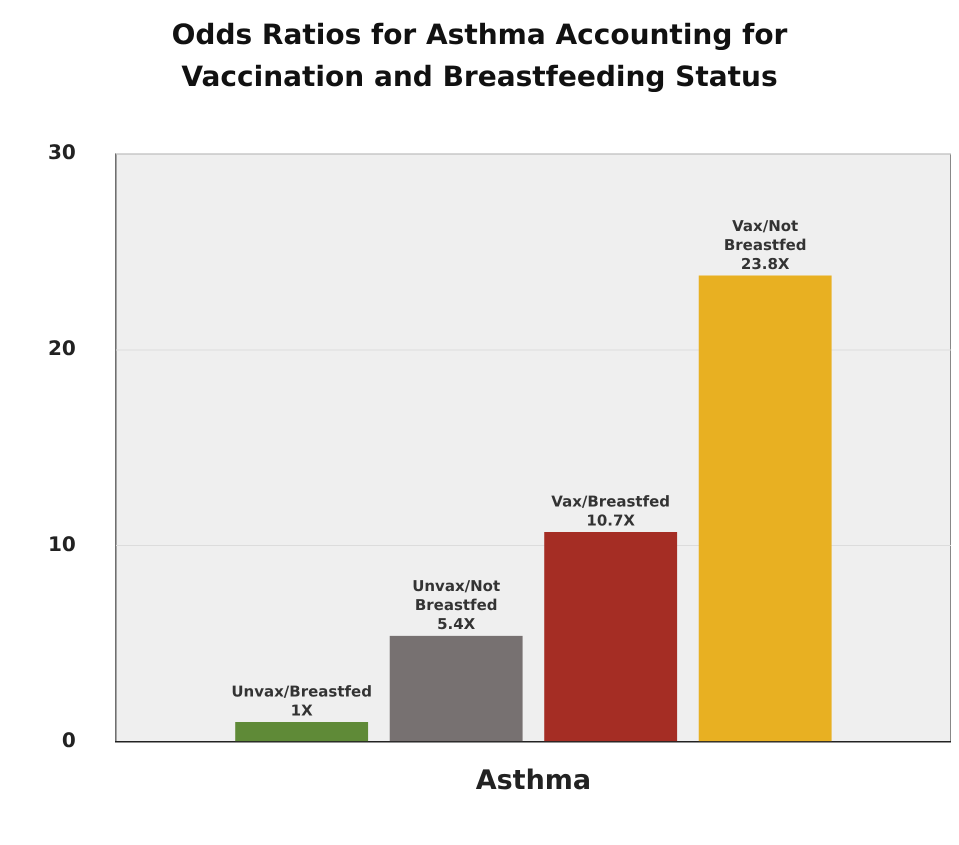  I want to click on series-label: Vax/Breastfed, so click(610, 501).